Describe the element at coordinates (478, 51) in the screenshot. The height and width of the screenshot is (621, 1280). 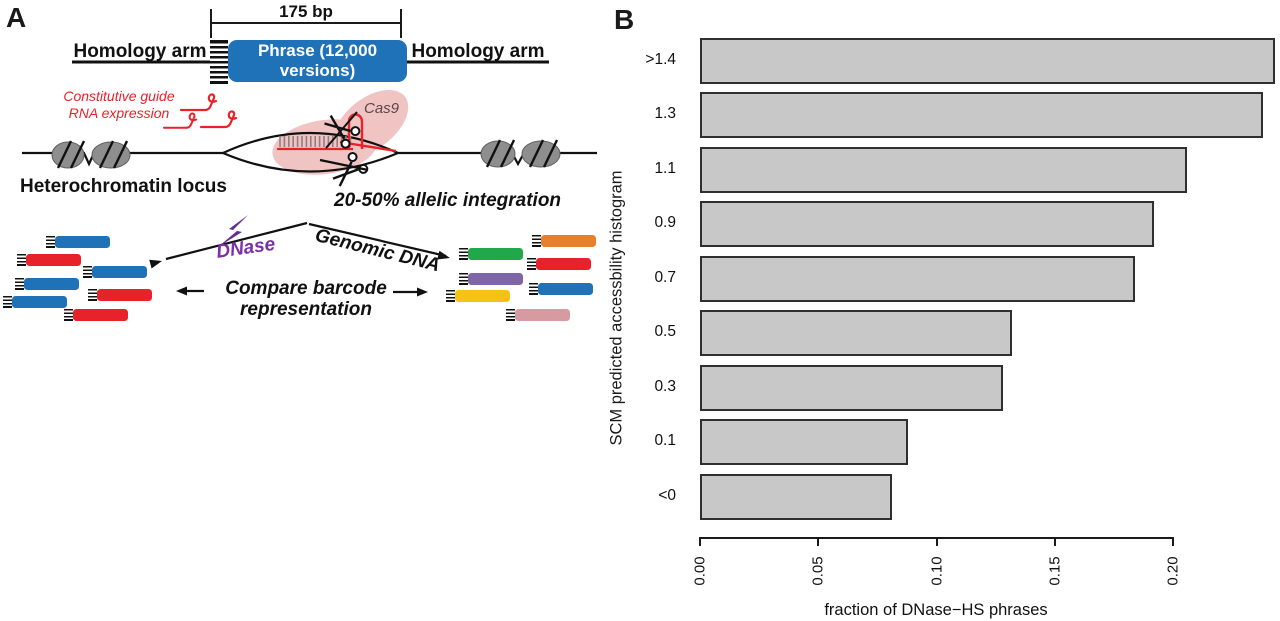
I see `homology-arm-right-label: Homology arm` at that location.